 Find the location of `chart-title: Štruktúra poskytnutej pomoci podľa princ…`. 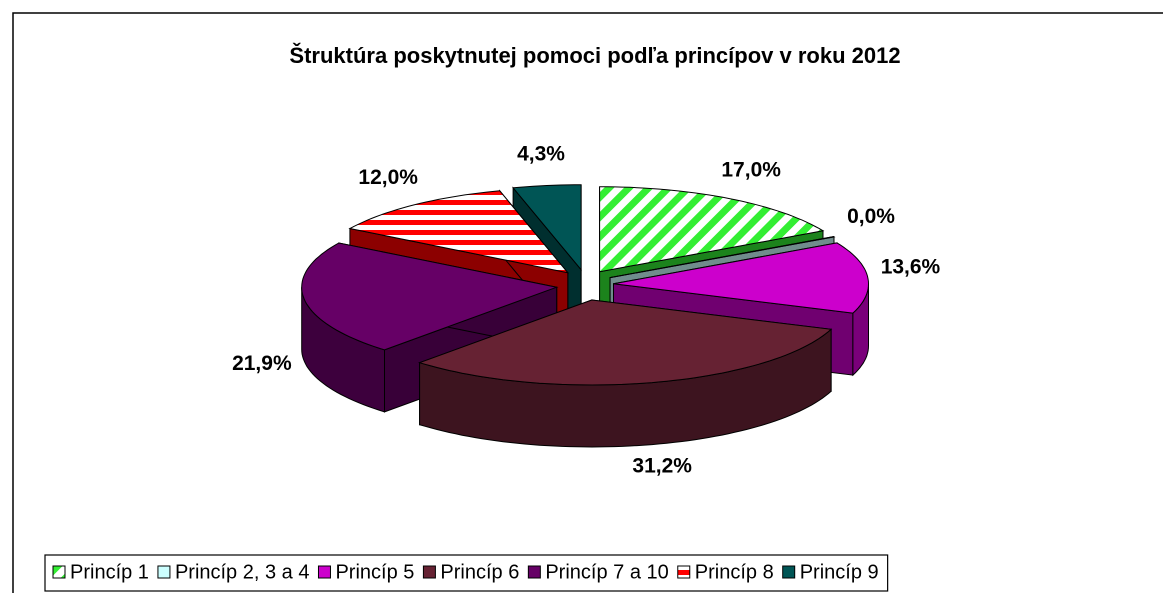

chart-title: Štruktúra poskytnutej pomoci podľa princ… is located at coordinates (594, 55).